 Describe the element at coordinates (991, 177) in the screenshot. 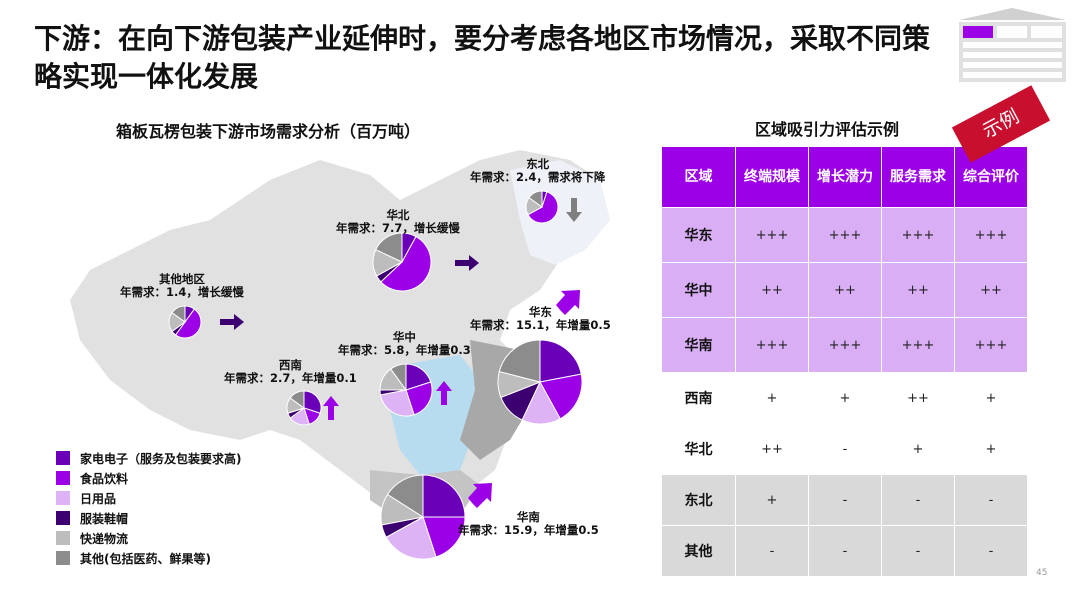

I see `header-overall: 综合评价` at that location.